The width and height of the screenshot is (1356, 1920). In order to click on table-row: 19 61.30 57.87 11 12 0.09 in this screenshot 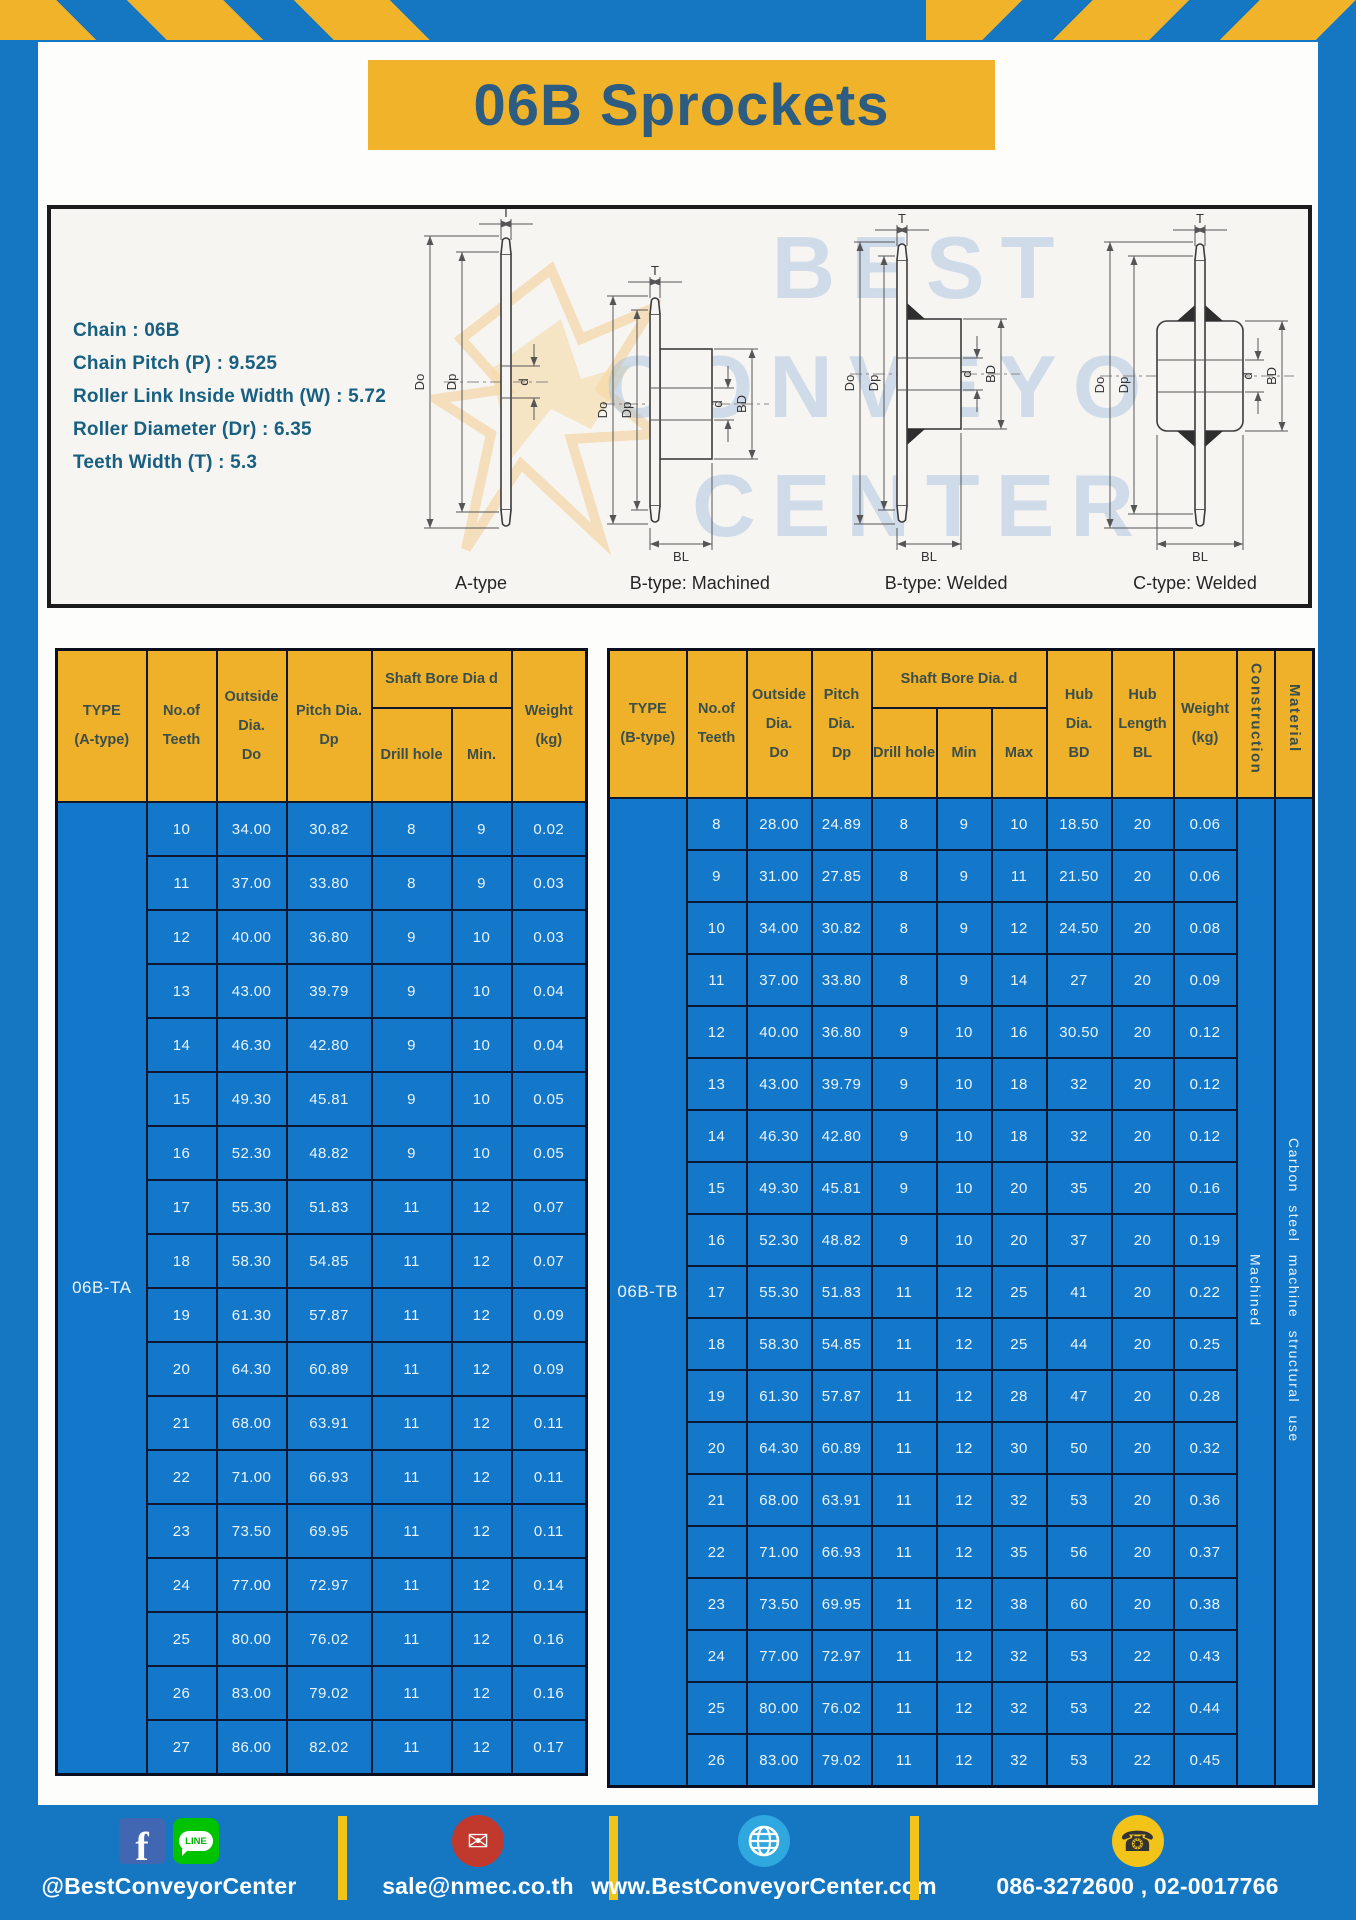, I will do `click(322, 1315)`.